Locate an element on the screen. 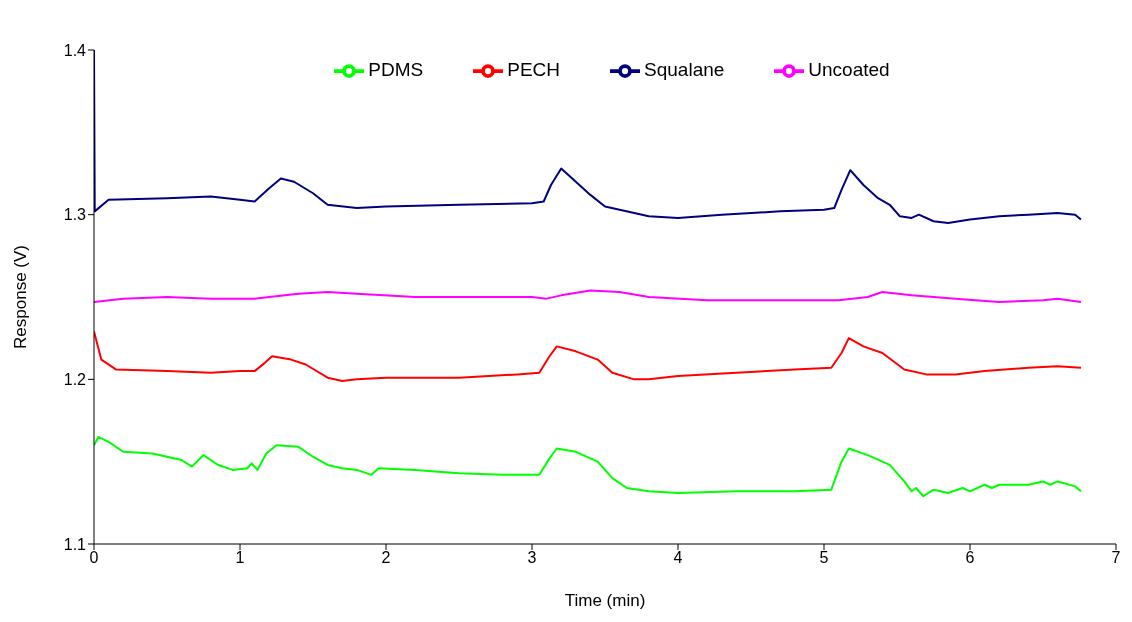 This screenshot has height=622, width=1132. y-tick-label: 1.3 is located at coordinates (75, 215).